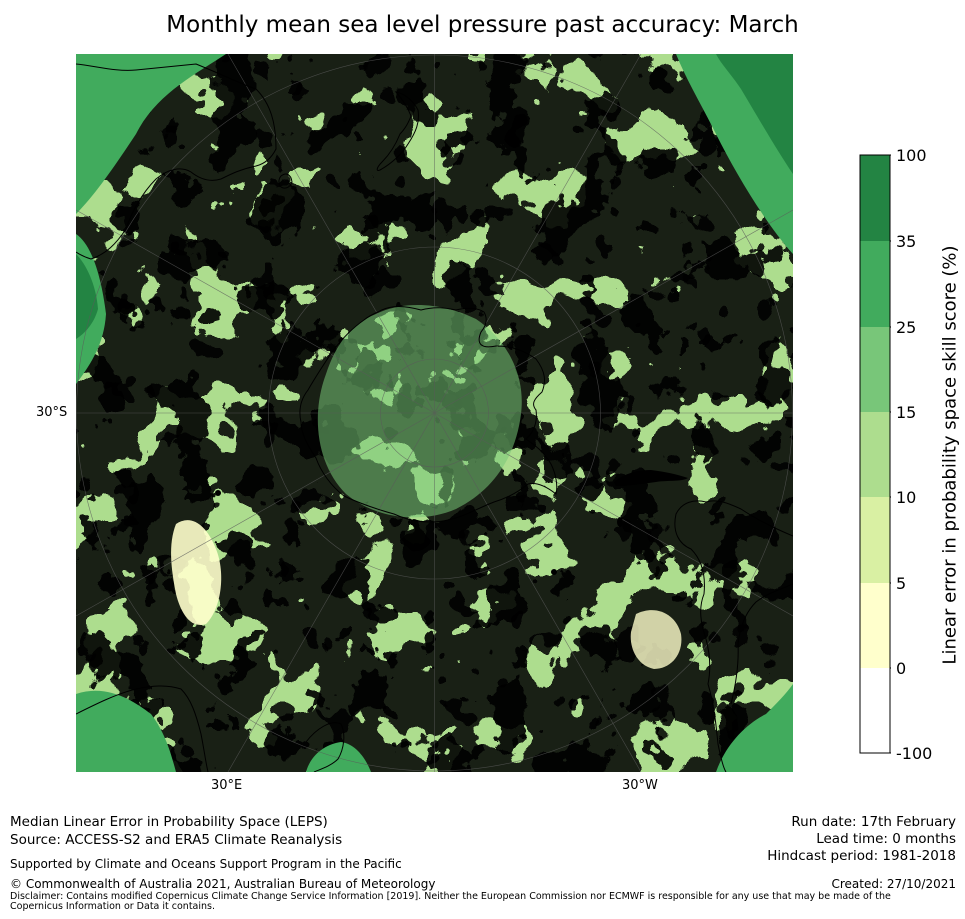  What do you see at coordinates (397, 131) in the screenshot?
I see `coast-new-zealand` at bounding box center [397, 131].